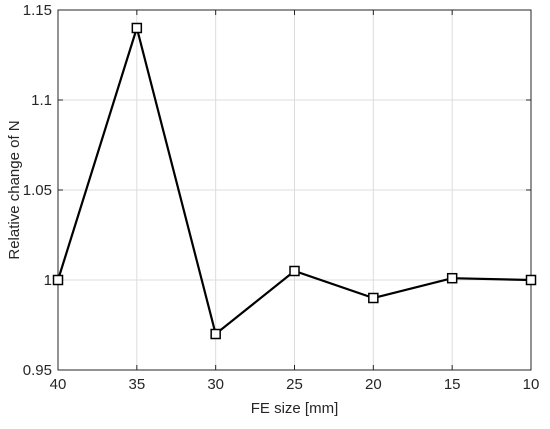  What do you see at coordinates (48, 280) in the screenshot?
I see `y-tick-label: 1` at bounding box center [48, 280].